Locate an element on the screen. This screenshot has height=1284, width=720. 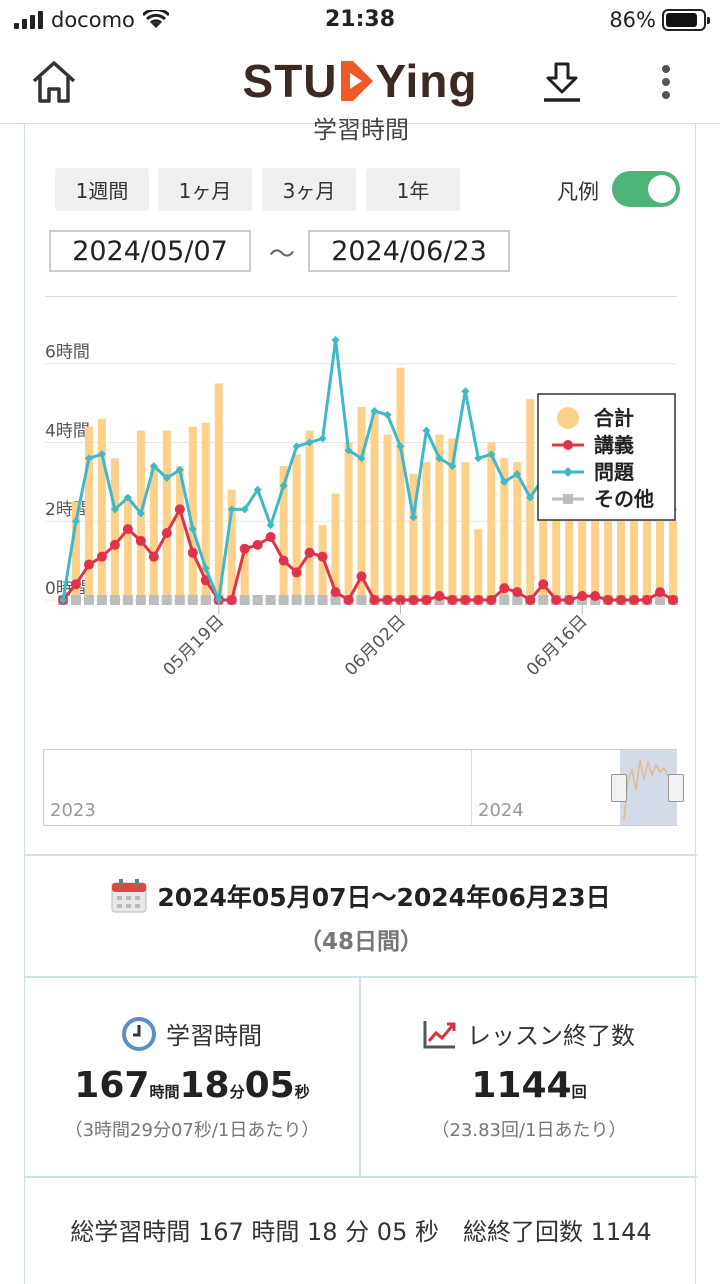
more-vertical-icon is located at coordinates (666, 82).